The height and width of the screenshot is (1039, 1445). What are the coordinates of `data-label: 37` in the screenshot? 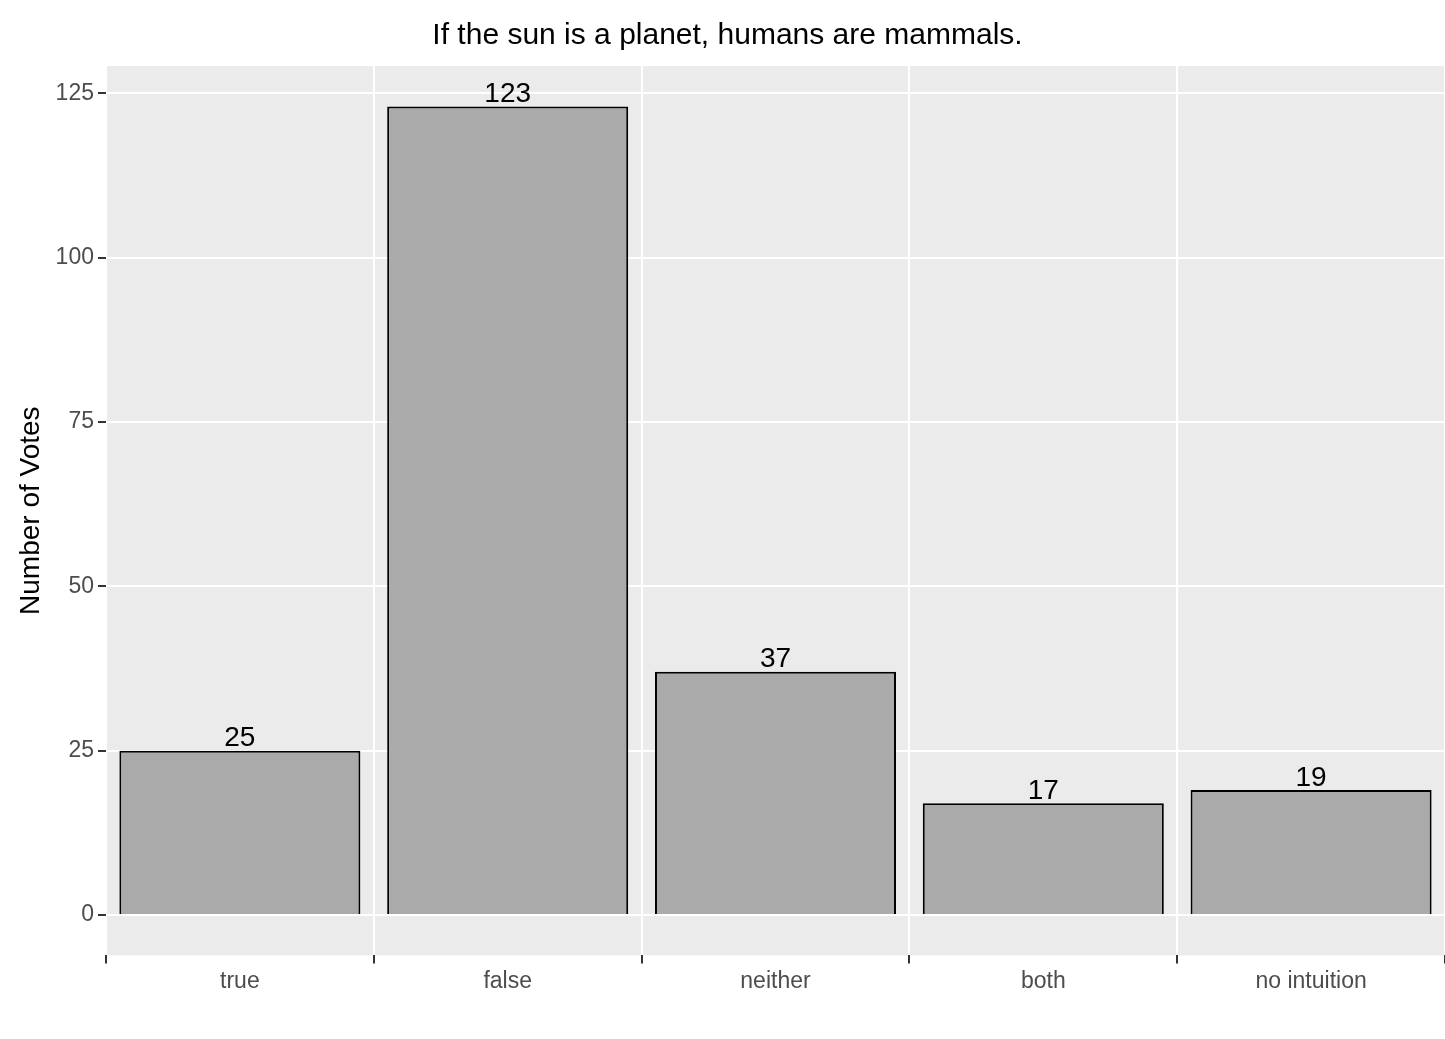 It's located at (775, 658).